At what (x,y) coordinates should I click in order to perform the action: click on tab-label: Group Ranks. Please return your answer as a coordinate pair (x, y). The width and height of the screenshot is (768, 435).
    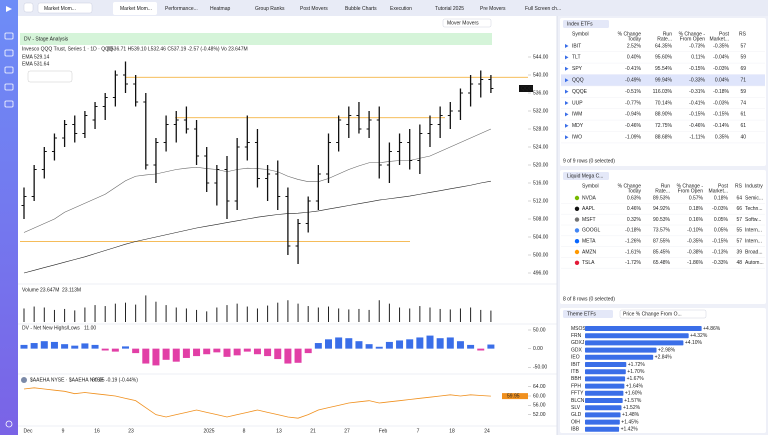
    Looking at the image, I should click on (270, 9).